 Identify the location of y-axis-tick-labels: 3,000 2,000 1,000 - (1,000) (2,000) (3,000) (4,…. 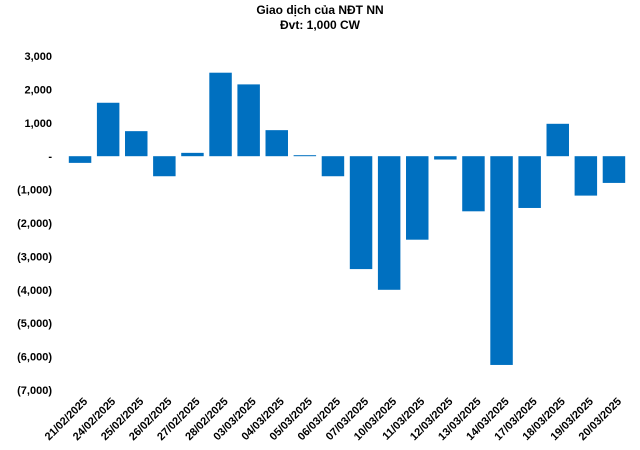
(34, 224).